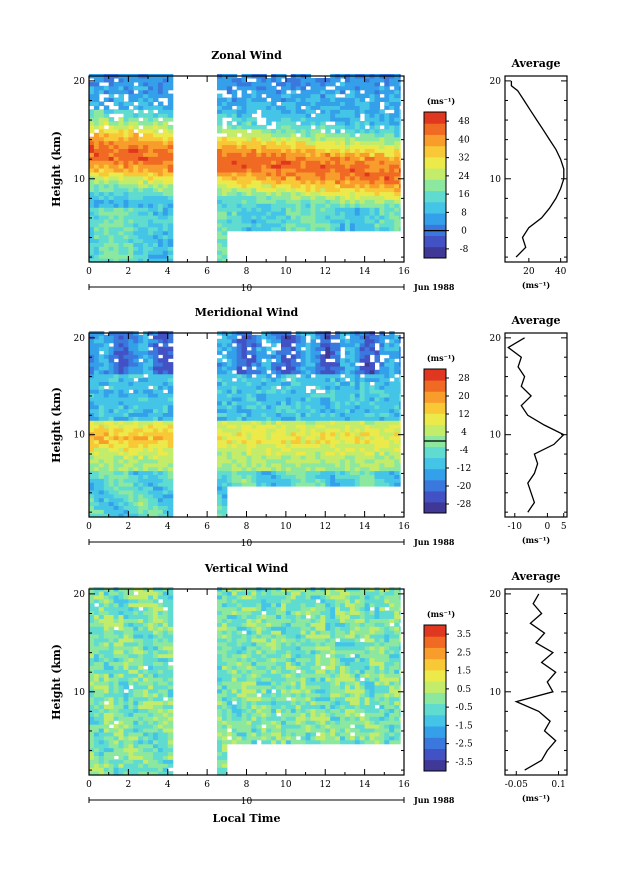  What do you see at coordinates (464, 487) in the screenshot?
I see `colorbar-tick-label: -20` at bounding box center [464, 487].